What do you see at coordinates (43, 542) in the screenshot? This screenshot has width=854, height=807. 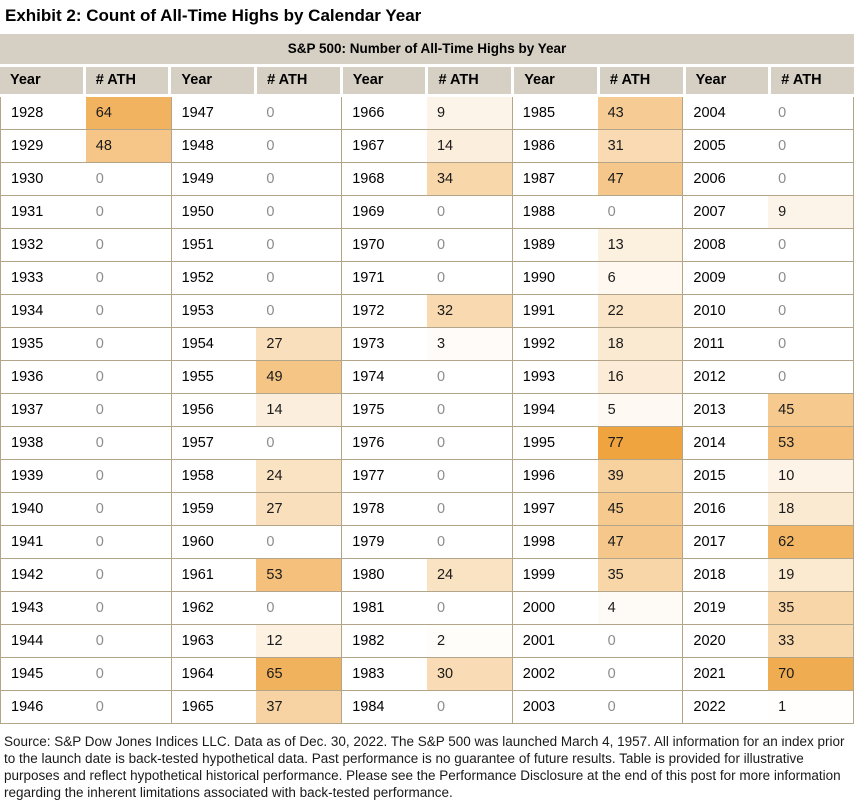 I see `year-cell: 1941` at bounding box center [43, 542].